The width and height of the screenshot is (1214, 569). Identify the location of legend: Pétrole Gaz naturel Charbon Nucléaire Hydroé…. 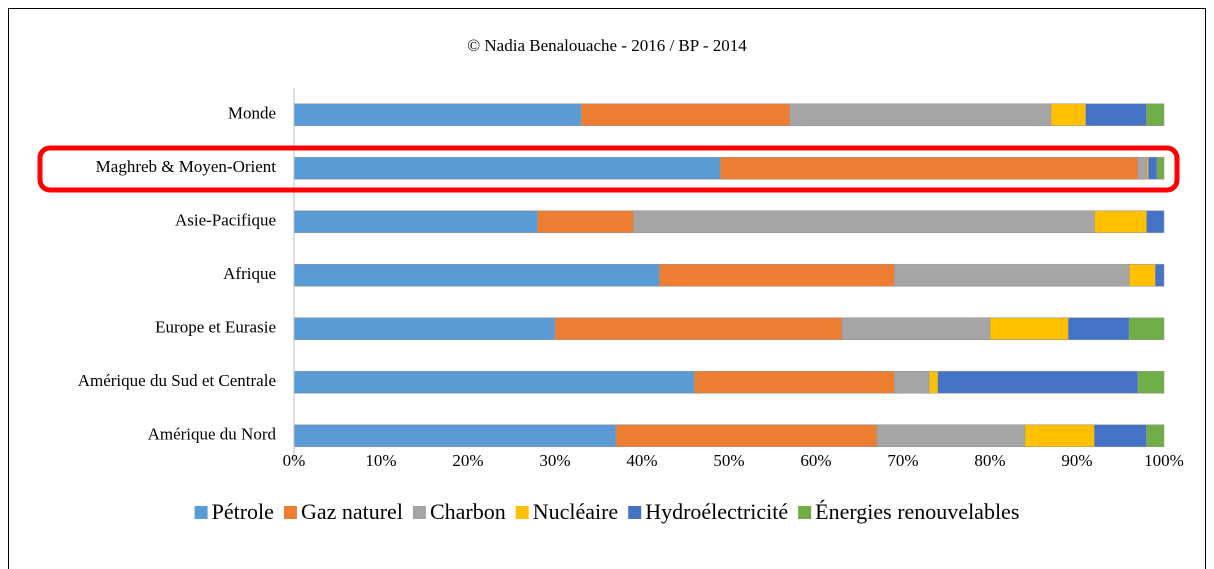
(606, 511).